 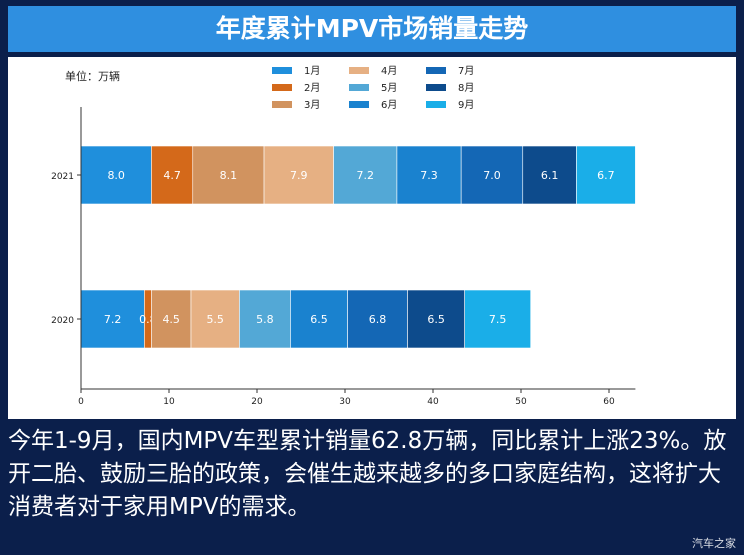 I want to click on legend-label-4: 4月, so click(x=389, y=71).